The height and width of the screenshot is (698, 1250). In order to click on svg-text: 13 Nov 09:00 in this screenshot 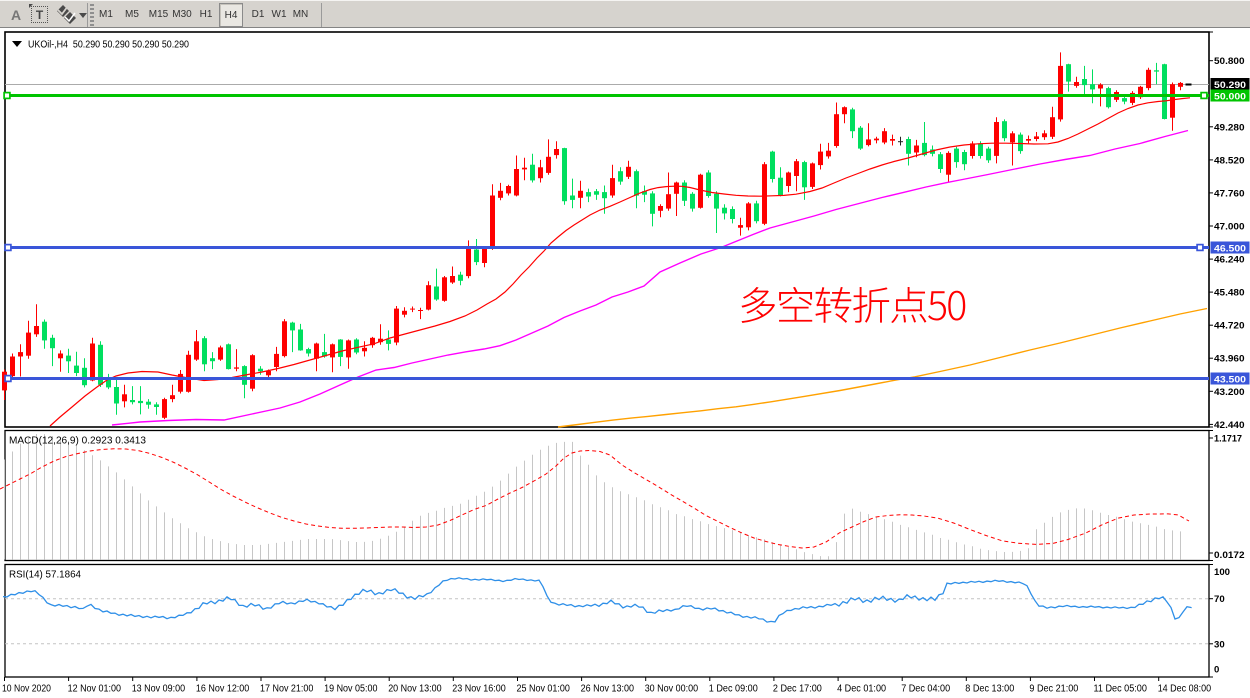, I will do `click(159, 689)`.